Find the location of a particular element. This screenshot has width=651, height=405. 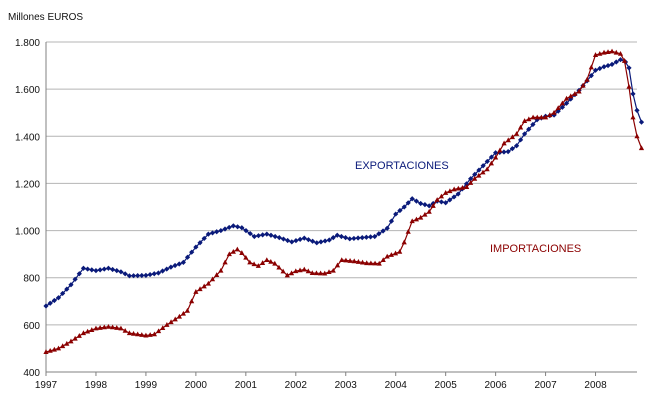

x-tick-label: 2002 is located at coordinates (296, 385).